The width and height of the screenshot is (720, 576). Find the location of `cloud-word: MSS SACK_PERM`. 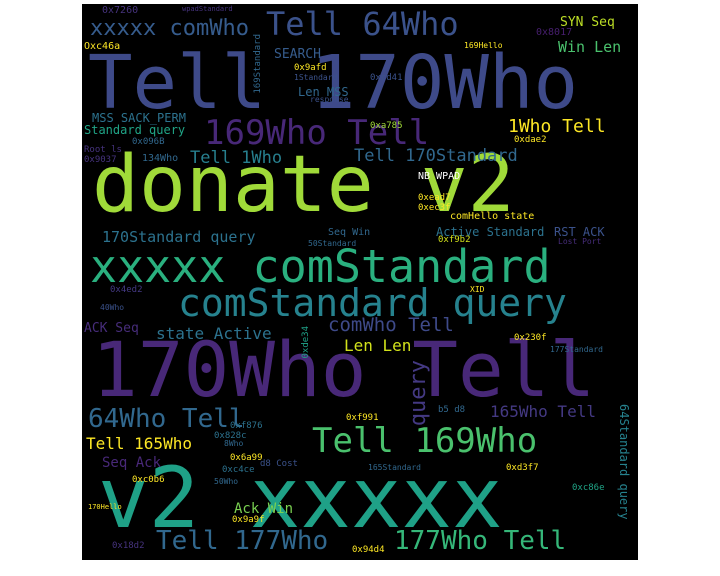

cloud-word: MSS SACK_PERM is located at coordinates (139, 118).